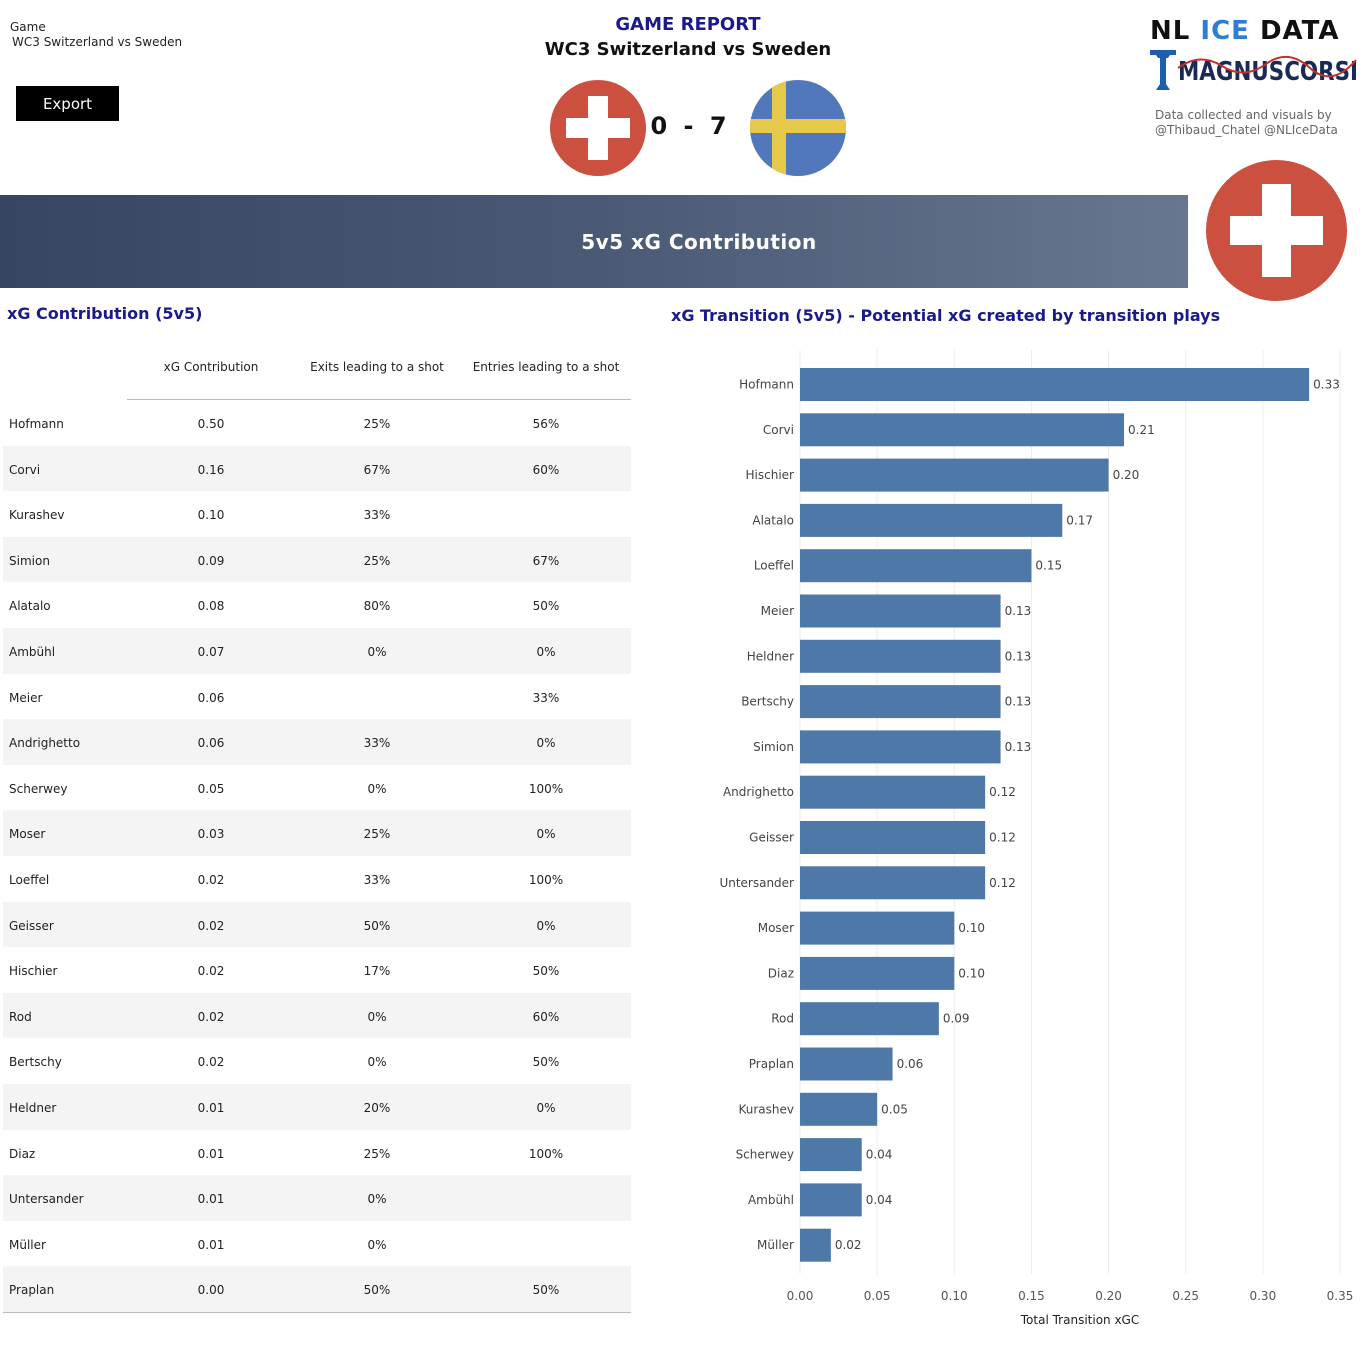 The height and width of the screenshot is (1365, 1365). I want to click on player-name: Diaz, so click(22, 1153).